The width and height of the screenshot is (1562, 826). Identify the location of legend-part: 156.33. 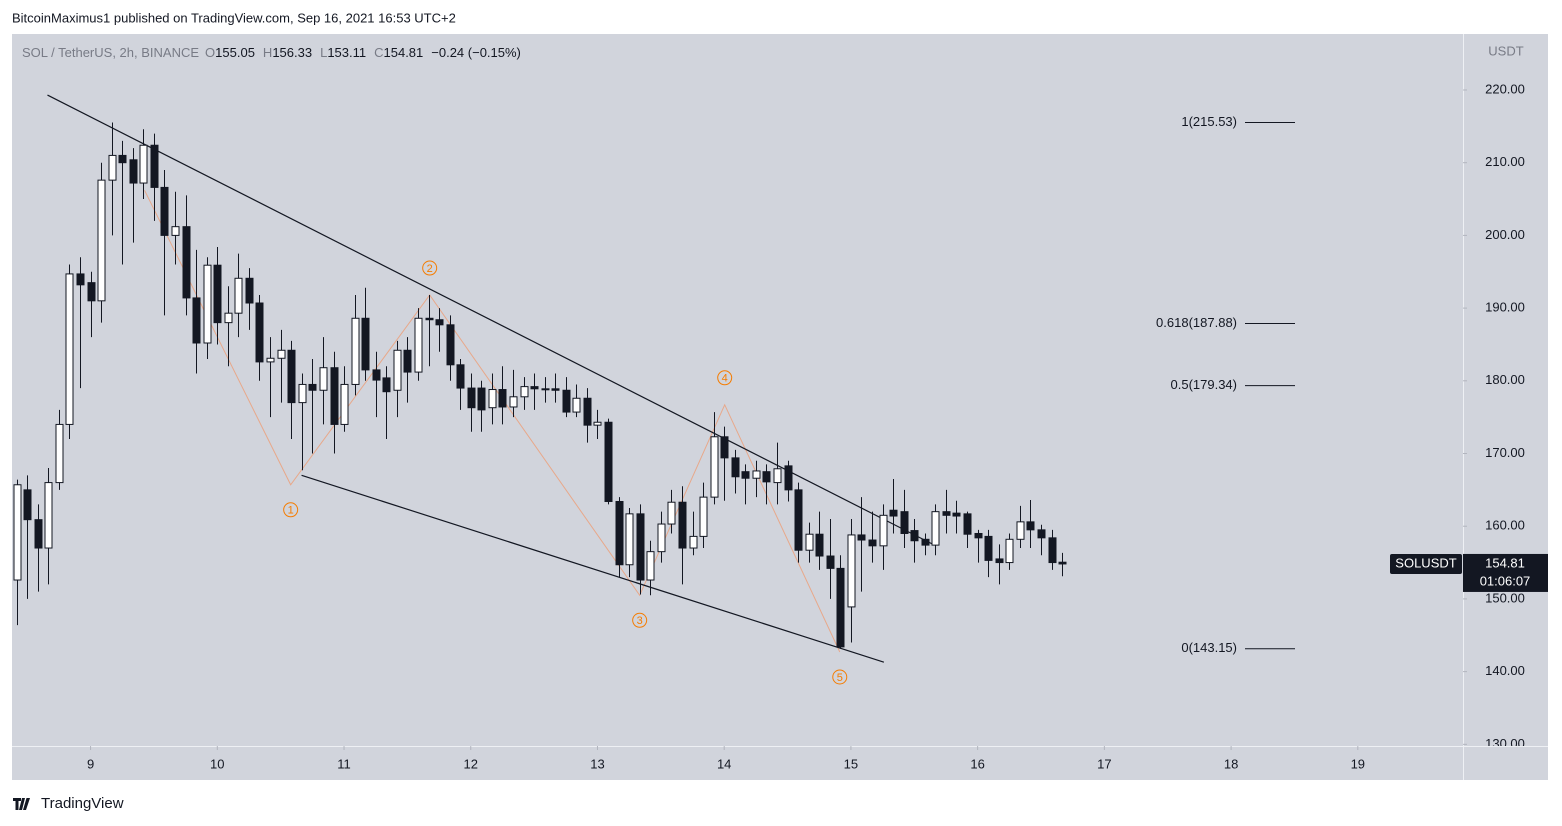
(292, 52).